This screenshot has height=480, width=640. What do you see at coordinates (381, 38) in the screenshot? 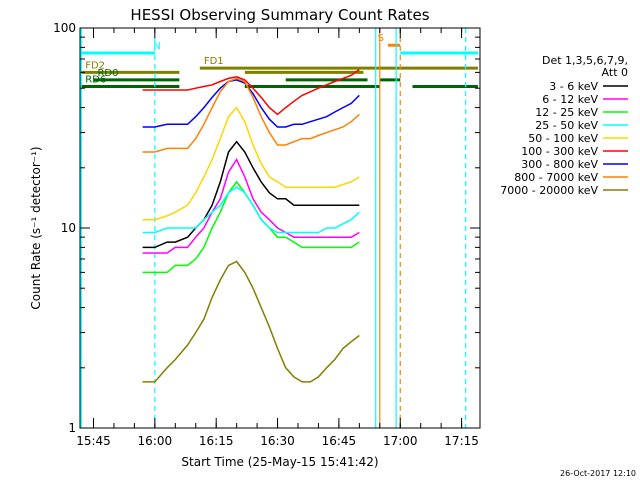
I see `flag-bar-label: S` at bounding box center [381, 38].